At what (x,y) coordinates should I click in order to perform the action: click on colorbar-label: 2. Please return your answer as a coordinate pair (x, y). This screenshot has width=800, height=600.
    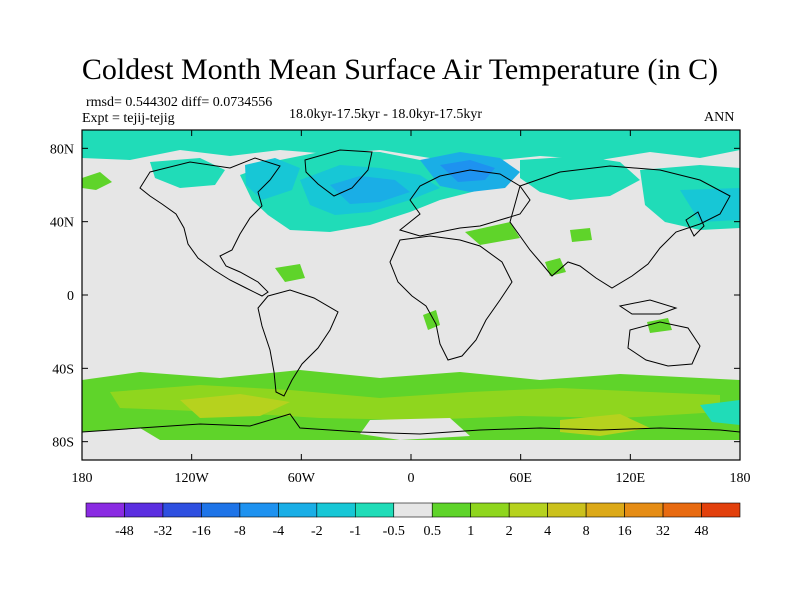
    Looking at the image, I should click on (509, 531).